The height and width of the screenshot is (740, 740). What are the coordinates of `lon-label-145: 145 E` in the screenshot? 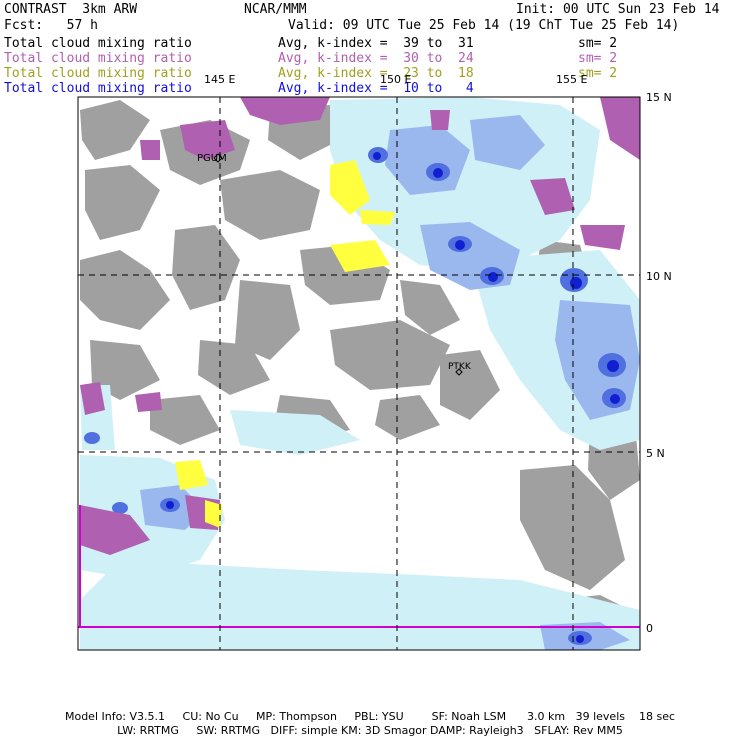 It's located at (220, 79).